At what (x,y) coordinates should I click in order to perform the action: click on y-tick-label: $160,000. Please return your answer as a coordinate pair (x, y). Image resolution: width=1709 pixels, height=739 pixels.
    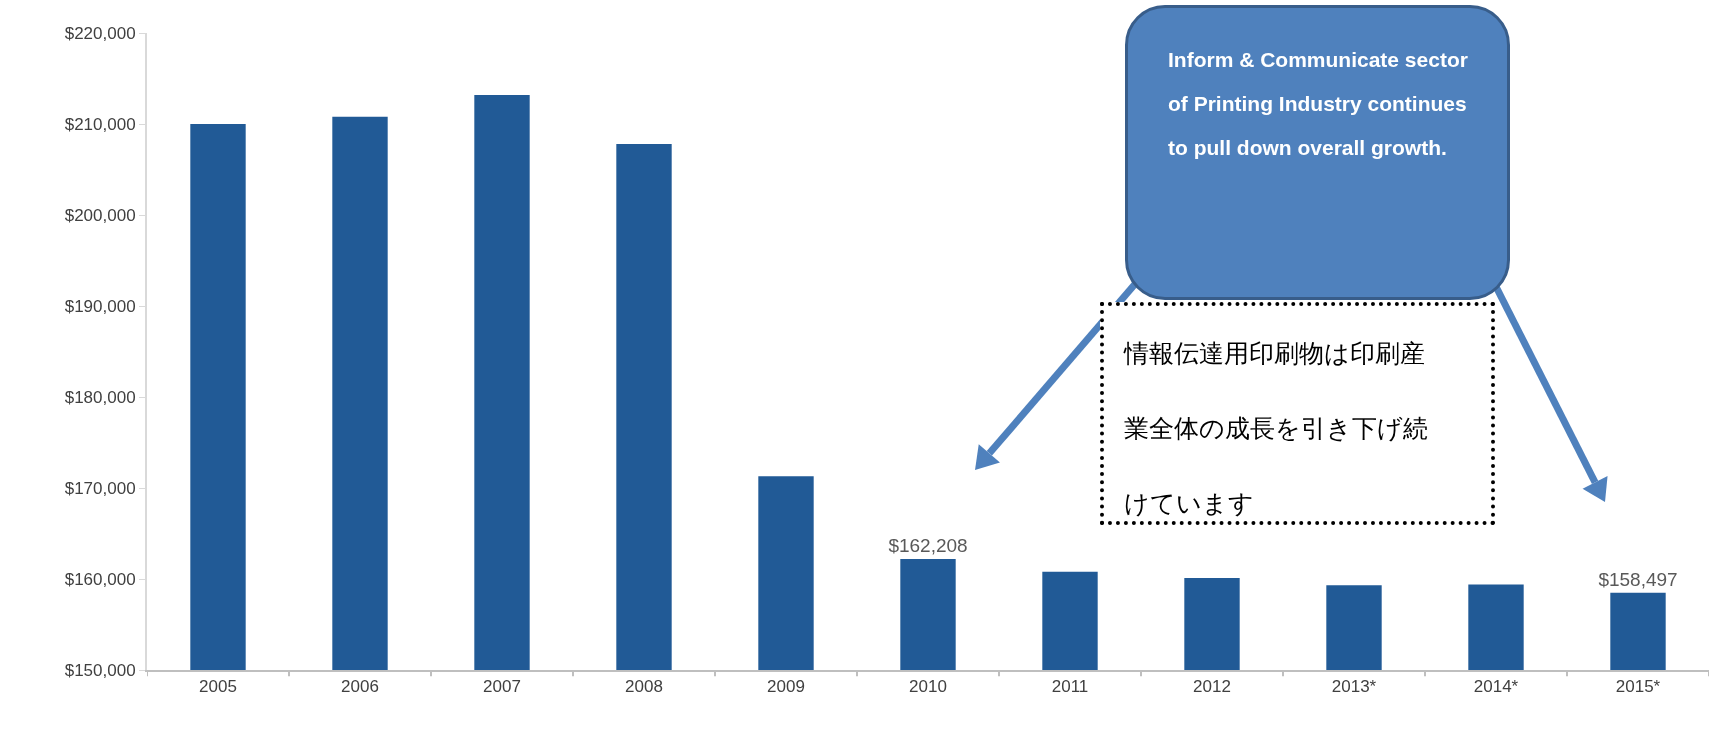
    Looking at the image, I should click on (100, 579).